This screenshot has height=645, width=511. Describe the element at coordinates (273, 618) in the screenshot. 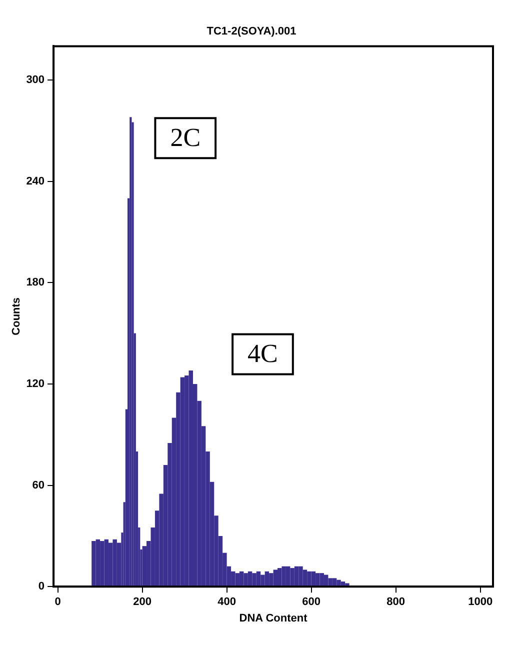

I see `x-axis-title: DNA Content` at that location.